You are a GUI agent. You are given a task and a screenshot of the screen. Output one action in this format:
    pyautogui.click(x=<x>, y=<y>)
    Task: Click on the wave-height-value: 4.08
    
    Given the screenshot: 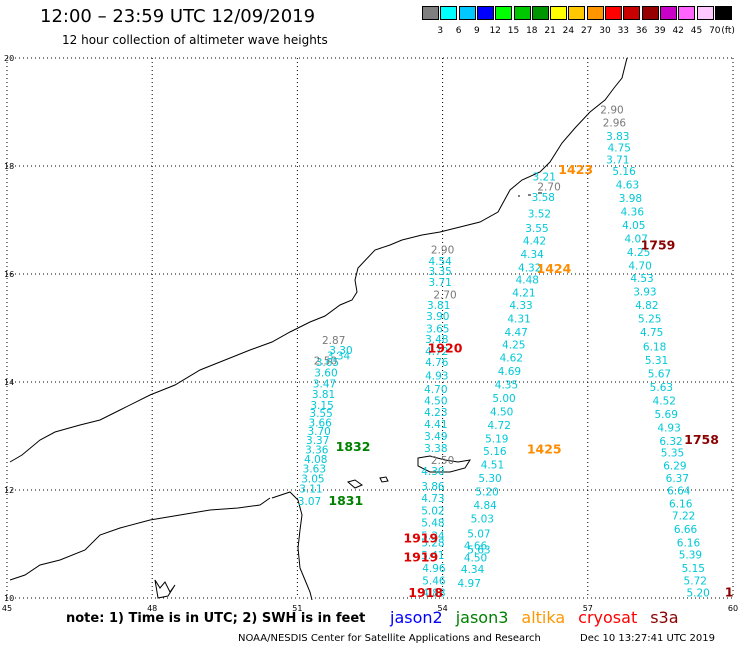 What is the action you would take?
    pyautogui.click(x=315, y=460)
    